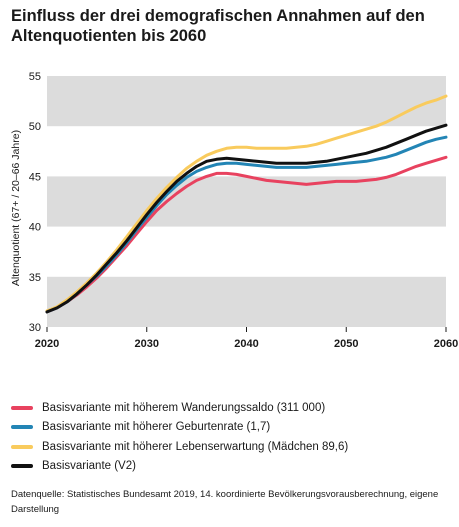  I want to click on y-axis-ticks: 30 35 40 45 50 55, so click(35, 202).